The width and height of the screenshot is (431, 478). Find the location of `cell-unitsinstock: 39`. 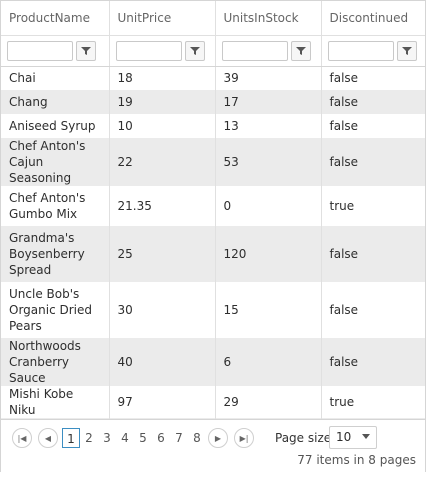

cell-unitsinstock: 39 is located at coordinates (268, 78).